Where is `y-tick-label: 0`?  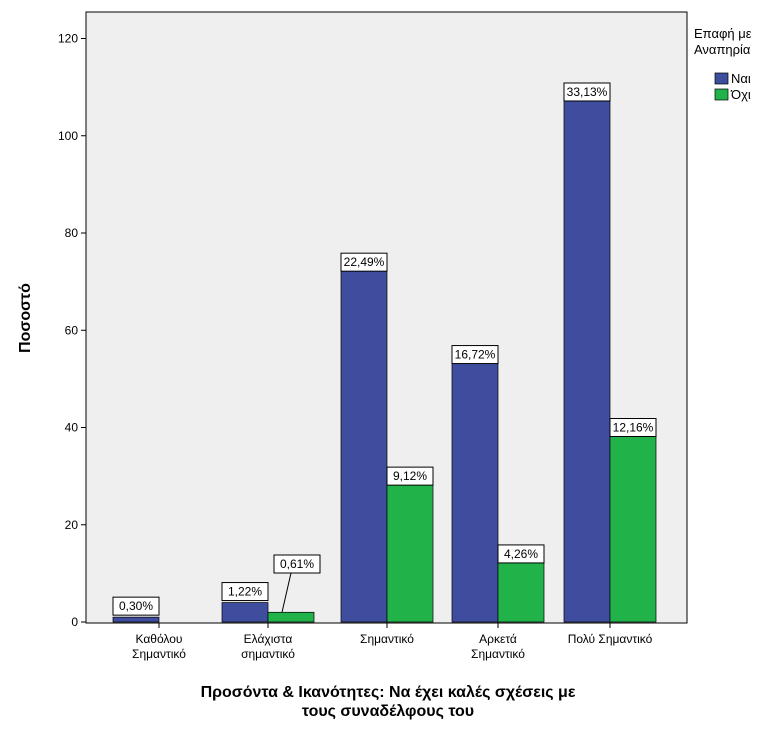
y-tick-label: 0 is located at coordinates (74, 622).